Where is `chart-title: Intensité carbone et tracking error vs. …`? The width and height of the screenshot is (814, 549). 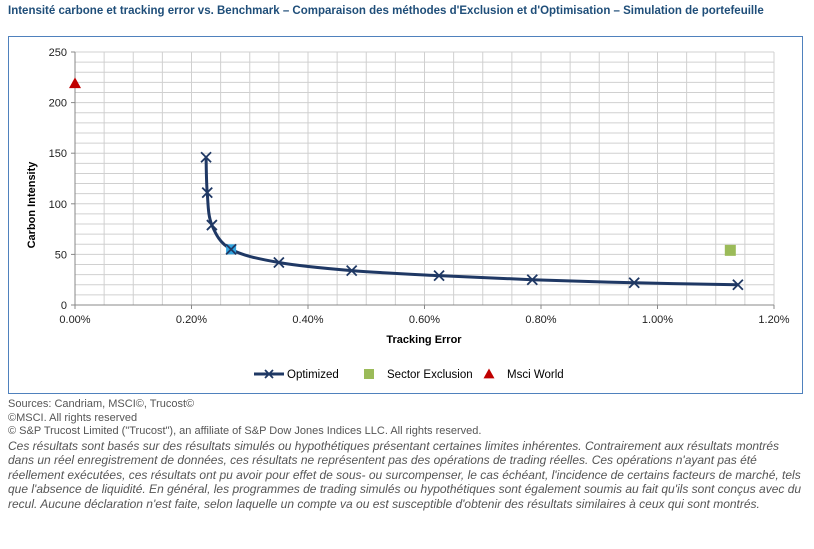
chart-title: Intensité carbone et tracking error vs. … is located at coordinates (386, 11).